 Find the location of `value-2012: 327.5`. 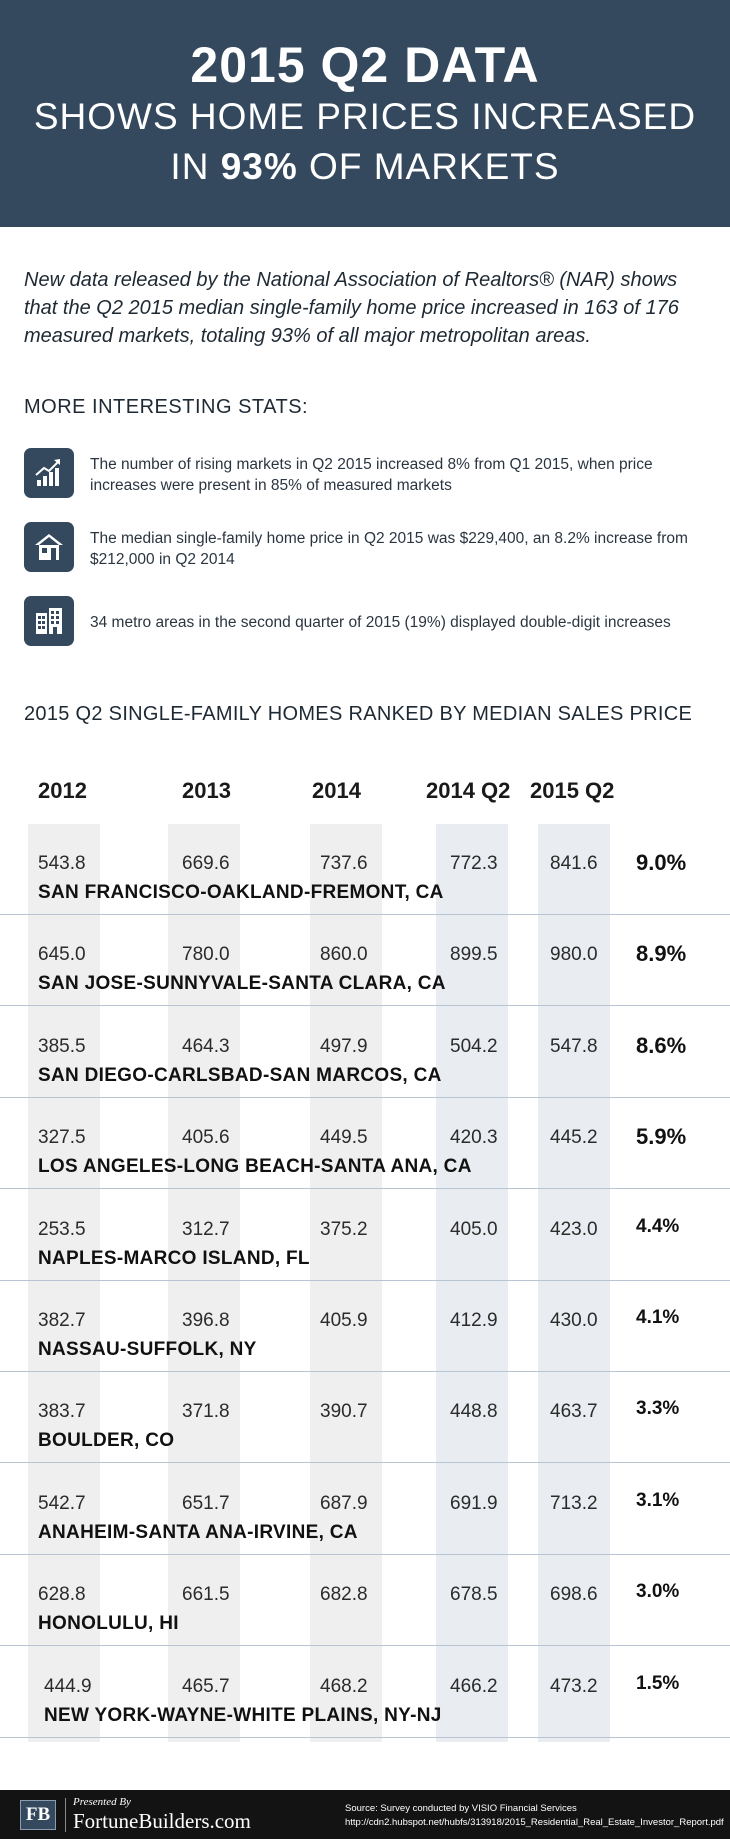

value-2012: 327.5 is located at coordinates (62, 1138).